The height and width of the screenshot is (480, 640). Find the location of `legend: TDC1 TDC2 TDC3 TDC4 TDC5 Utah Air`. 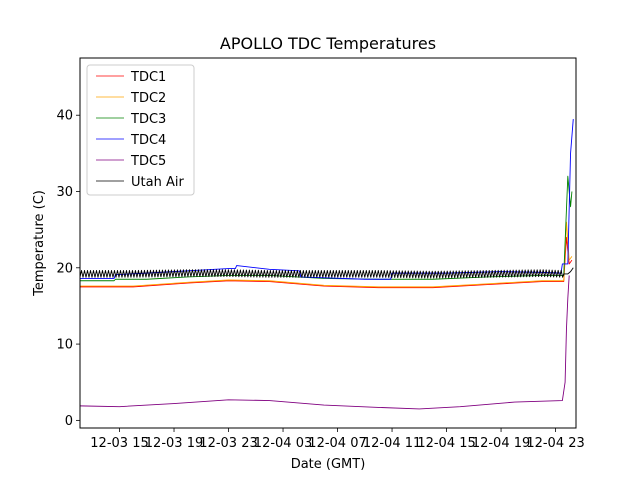

legend: TDC1 TDC2 TDC3 TDC4 TDC5 Utah Air is located at coordinates (140, 130).